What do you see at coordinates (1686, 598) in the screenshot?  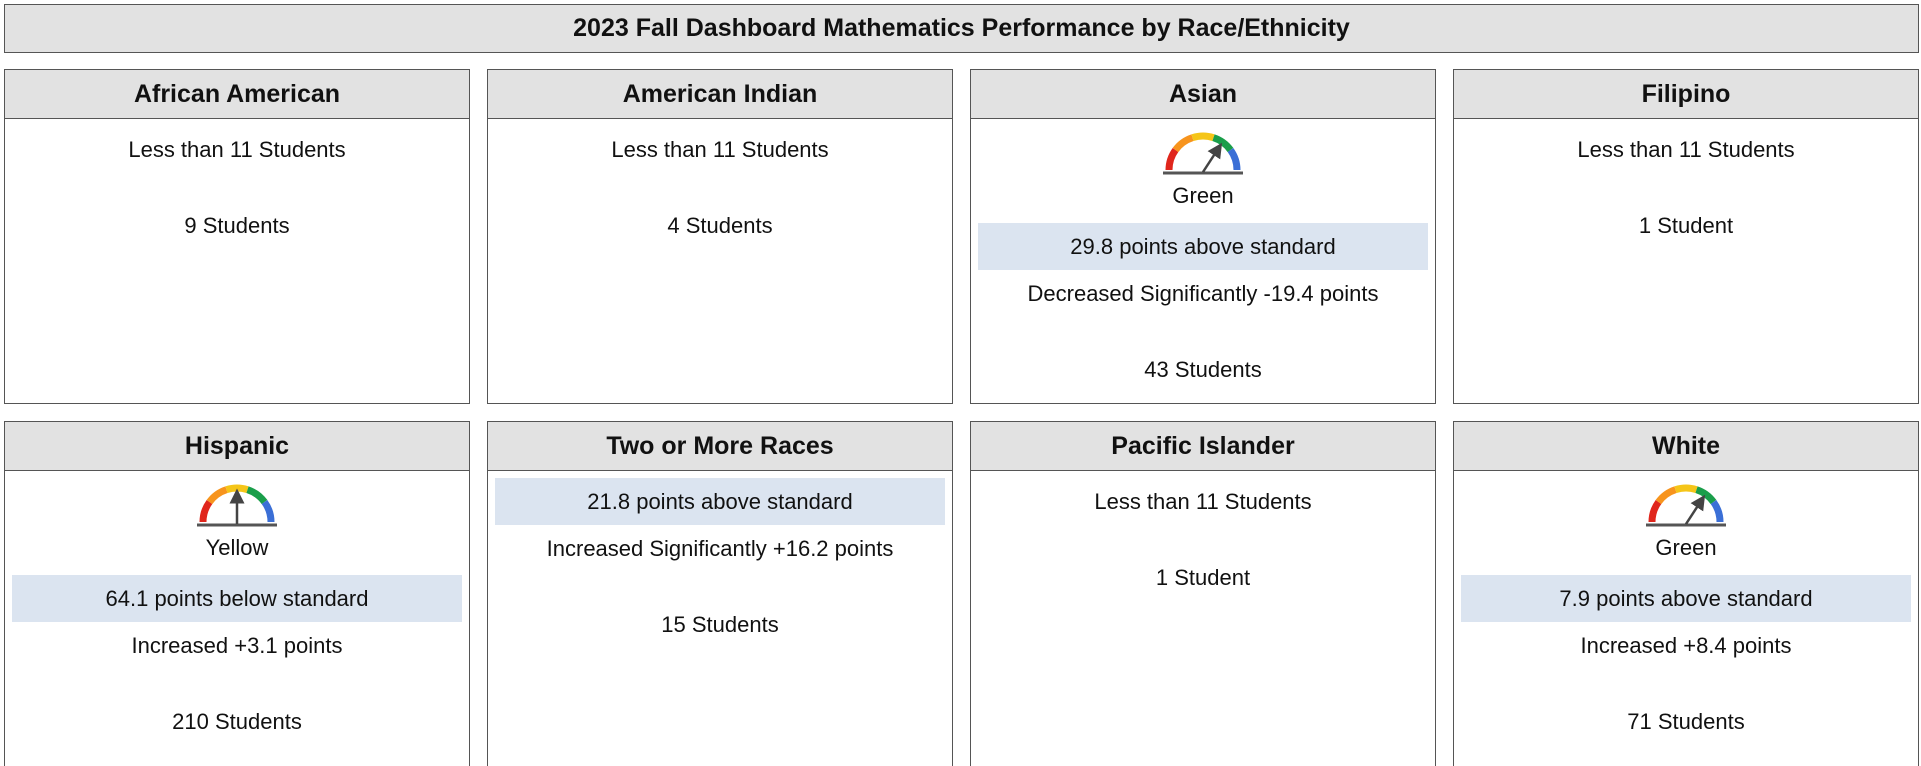 I see `distance: 7.9 points above standard` at bounding box center [1686, 598].